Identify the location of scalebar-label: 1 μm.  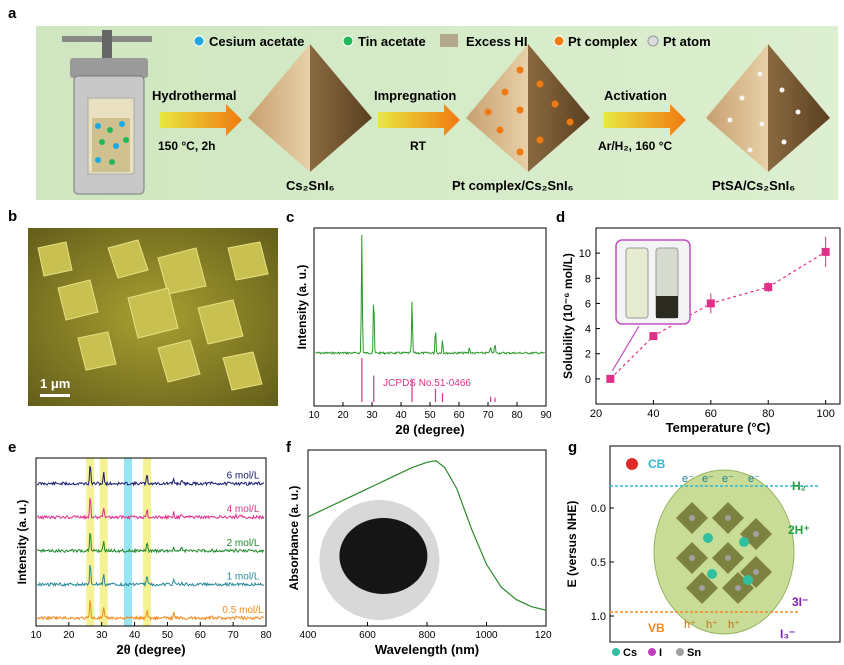
(55, 383).